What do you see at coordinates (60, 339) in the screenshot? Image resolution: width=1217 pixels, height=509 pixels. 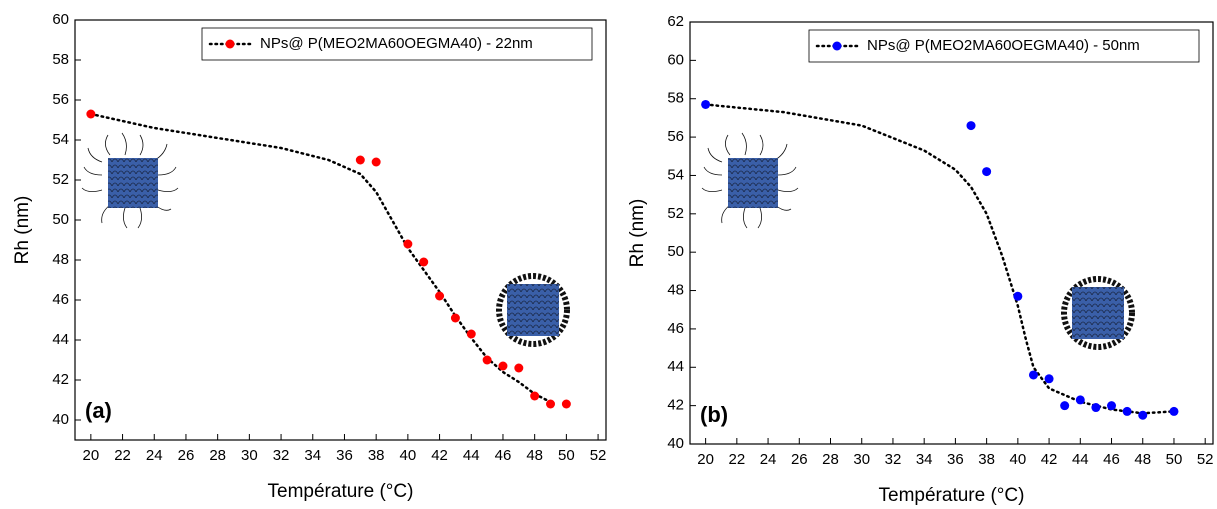 I see `y-tick-label: 44` at bounding box center [60, 339].